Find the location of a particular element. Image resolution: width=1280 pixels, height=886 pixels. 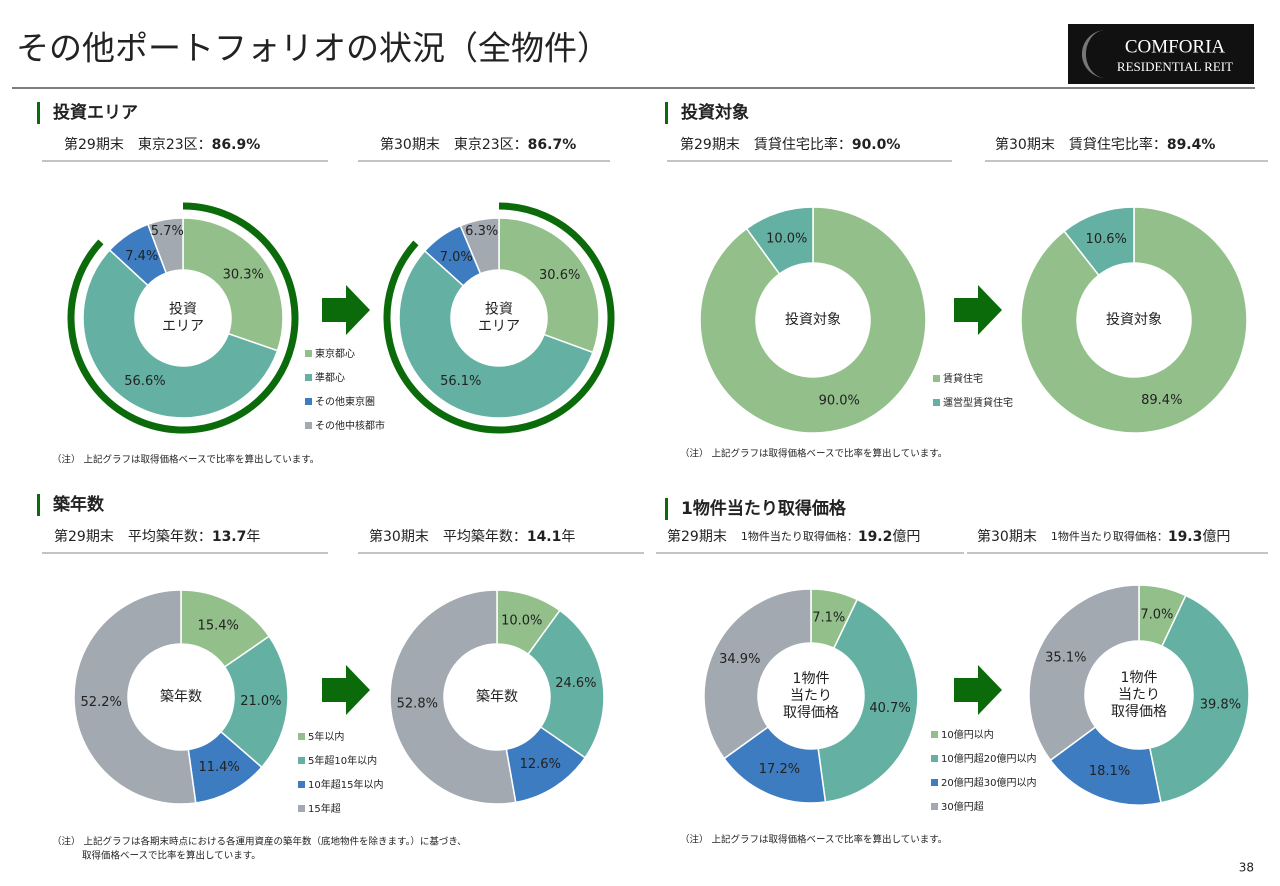

value-label: 52.2% is located at coordinates (101, 702).